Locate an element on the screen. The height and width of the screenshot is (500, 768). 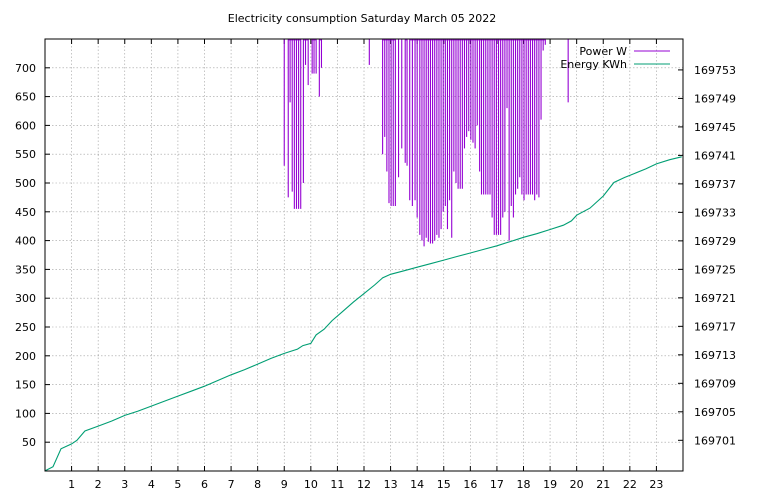
x-tick-label: 3 is located at coordinates (124, 484).